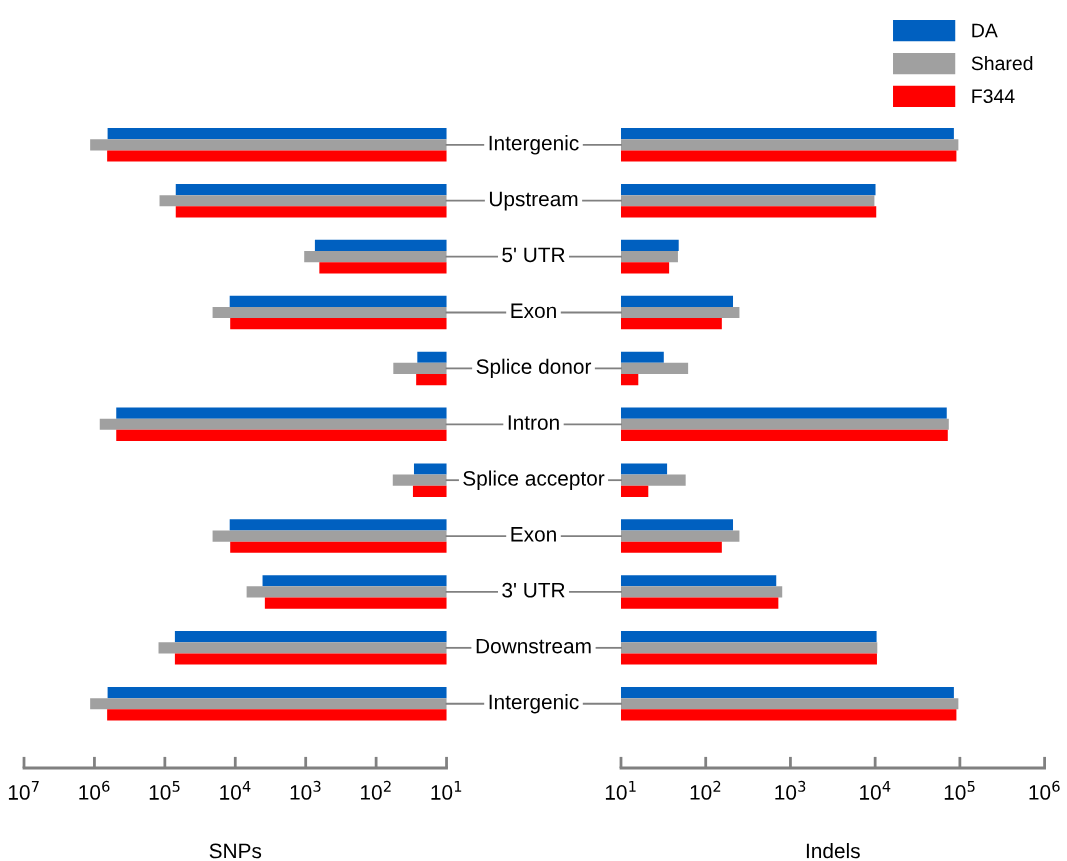 The height and width of the screenshot is (861, 1067). Describe the element at coordinates (23, 790) in the screenshot. I see `x-tick-label: 10$^{7}$` at that location.